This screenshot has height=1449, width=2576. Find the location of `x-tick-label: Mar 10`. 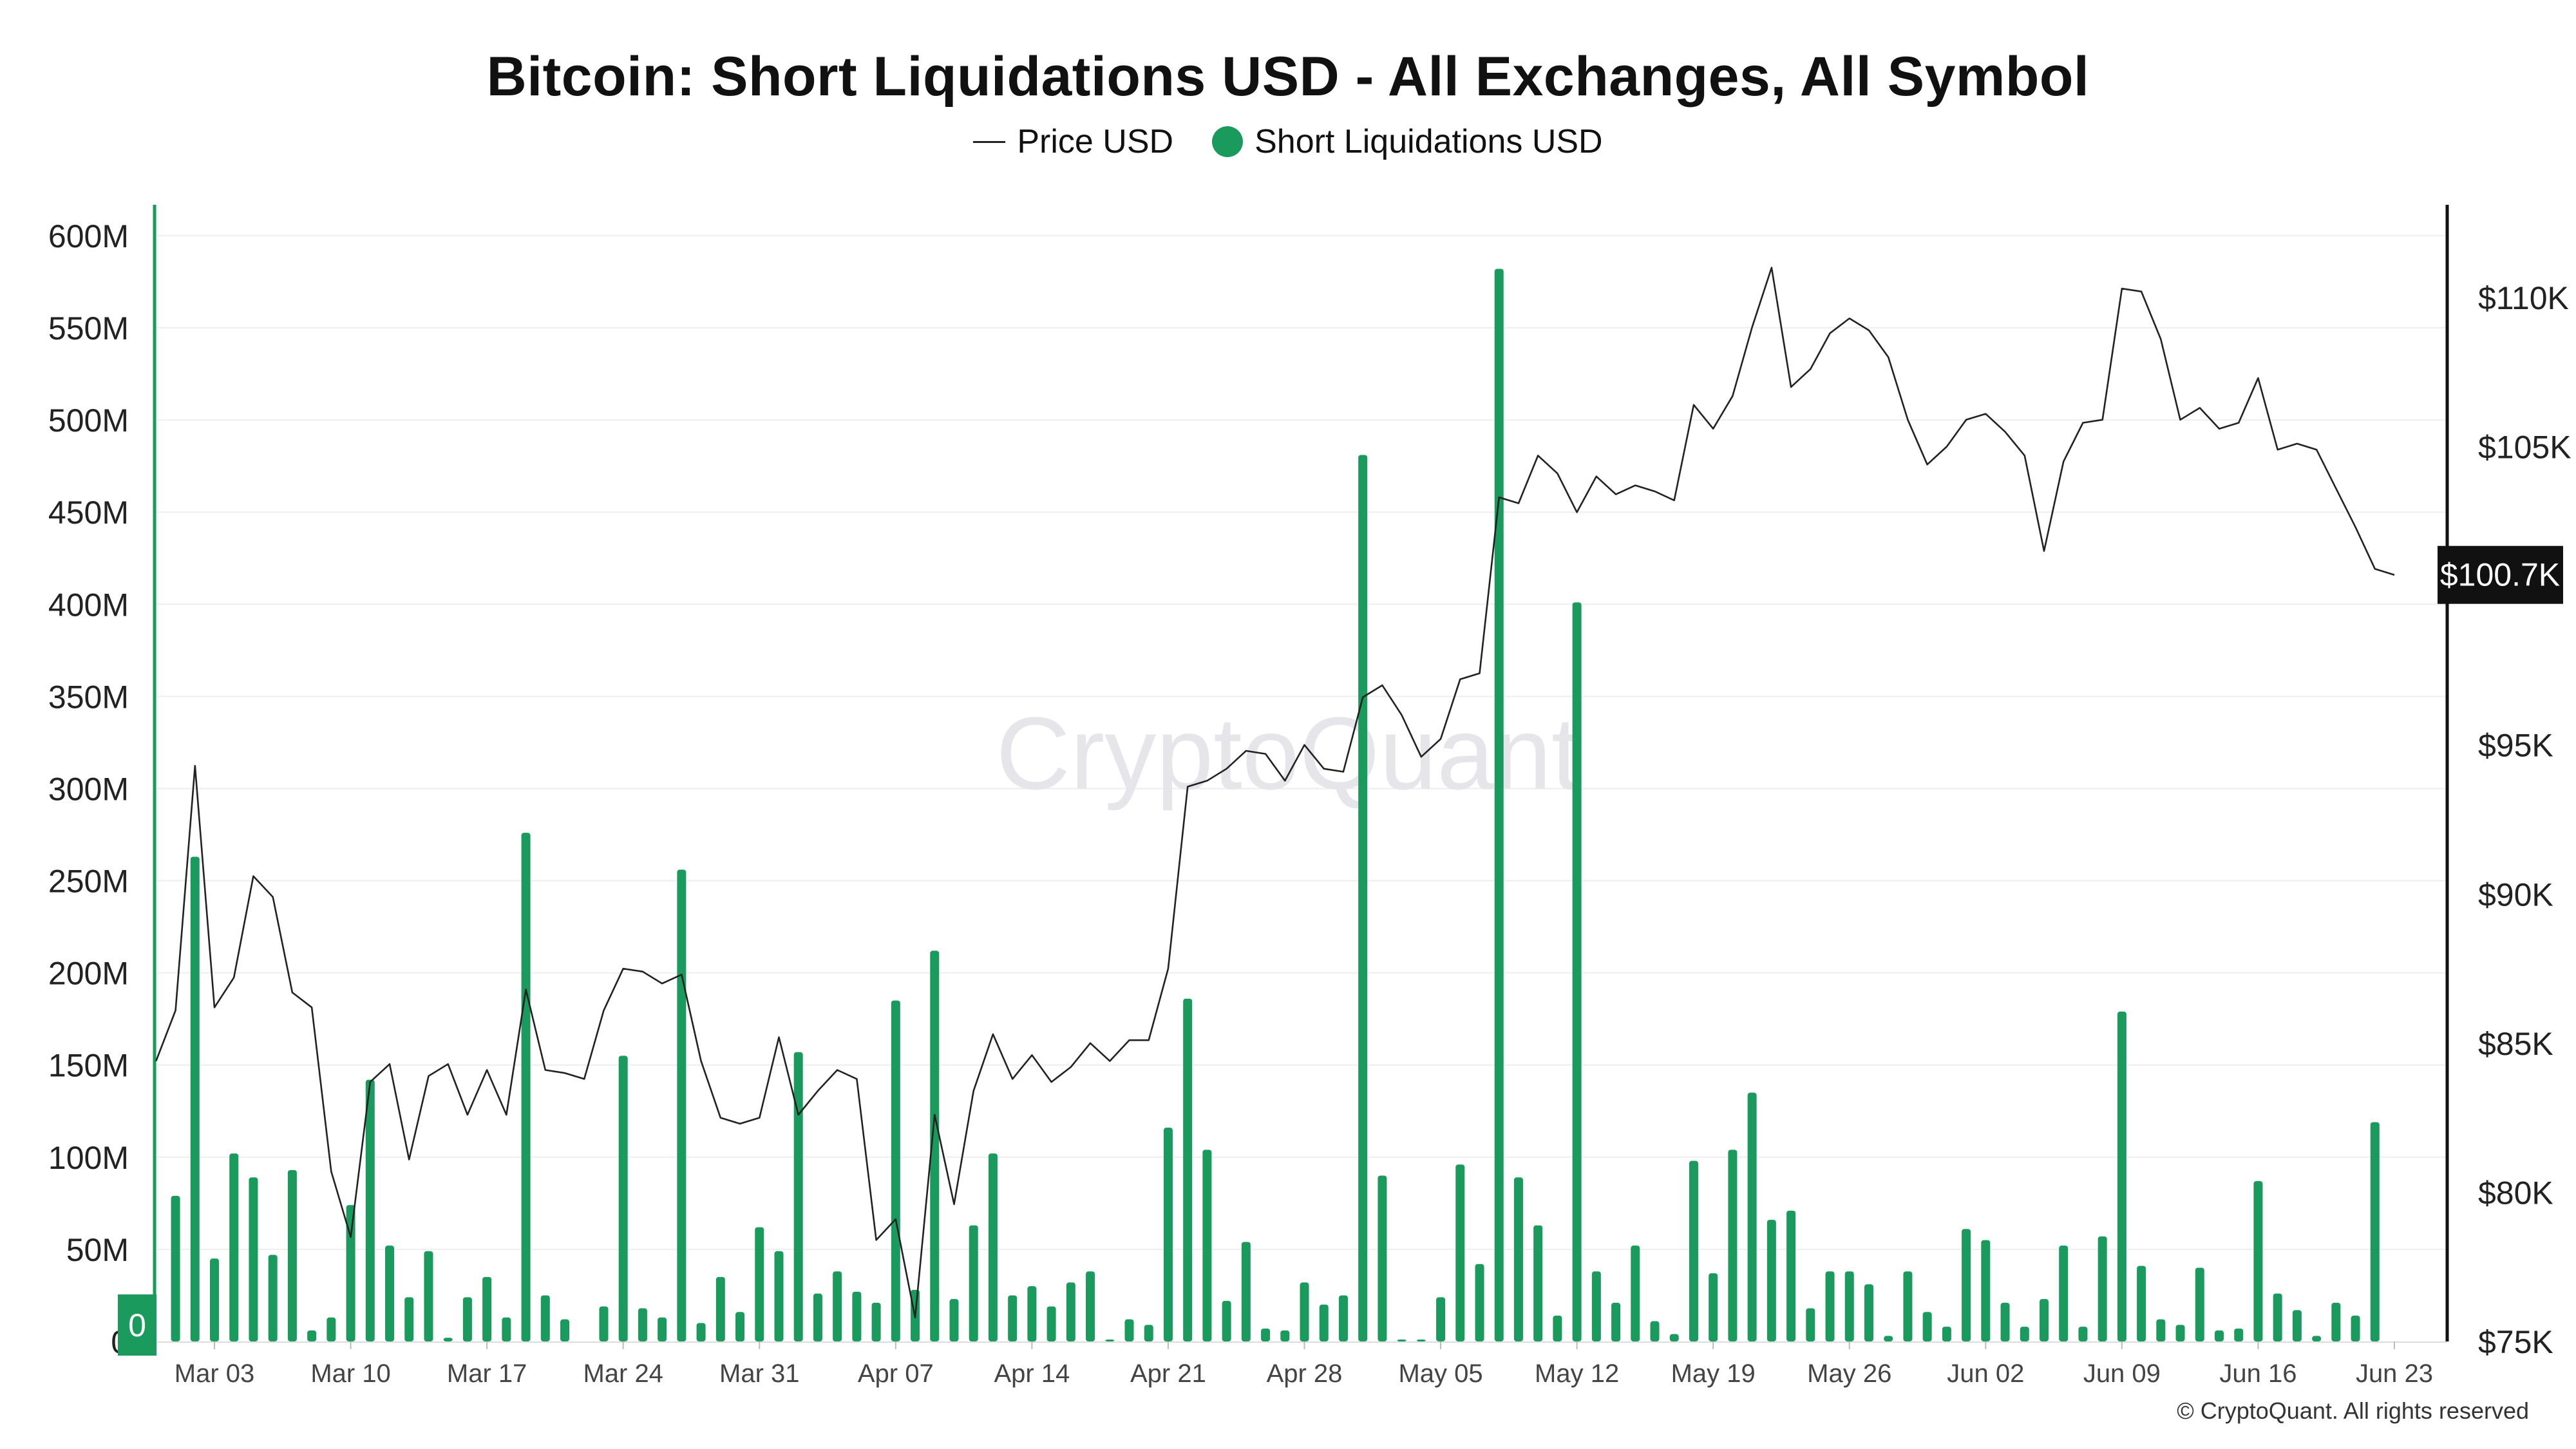

x-tick-label: Mar 10 is located at coordinates (350, 1374).